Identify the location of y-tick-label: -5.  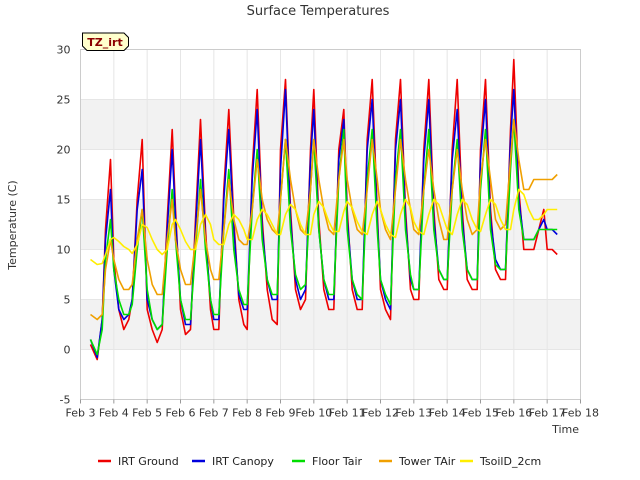
(65, 400).